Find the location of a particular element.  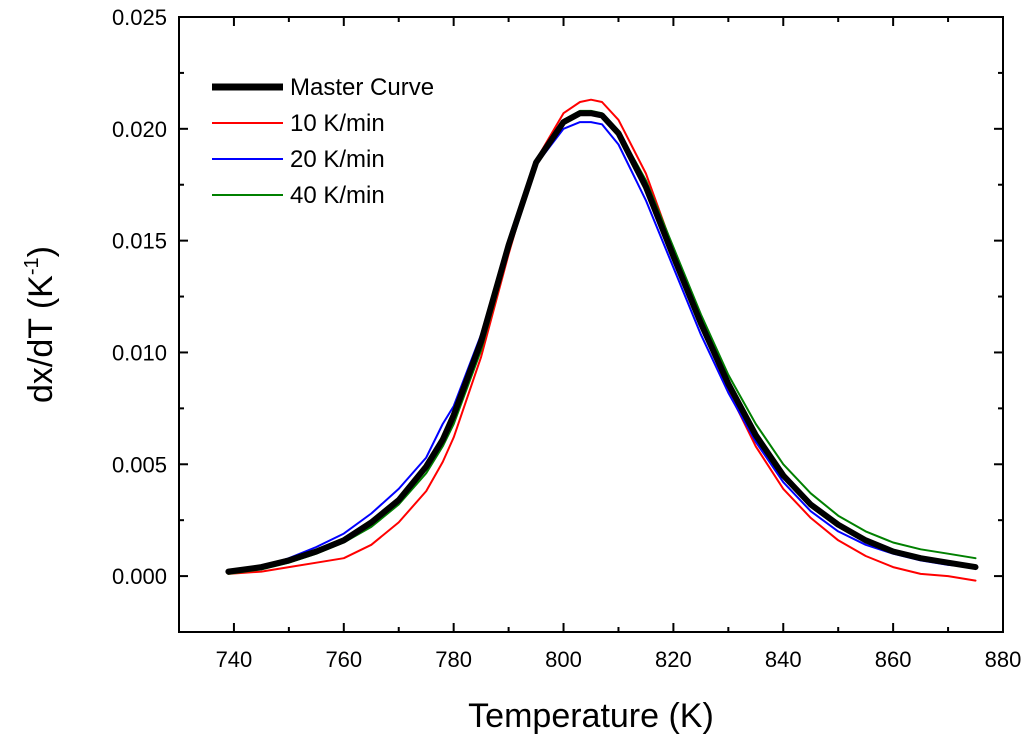

legend: Master Curve 10 K/min 20 K/min 40 K/min is located at coordinates (323, 141).